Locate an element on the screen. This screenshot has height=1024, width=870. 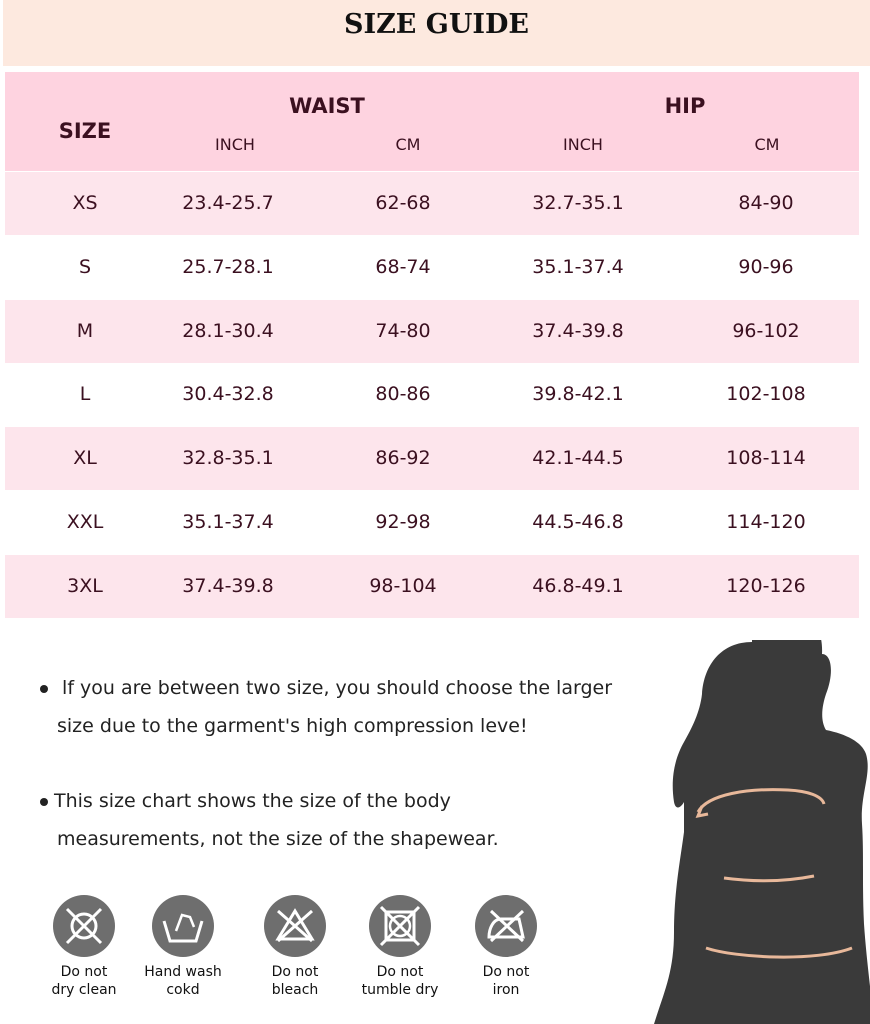
title-banner: SIZE GUIDE is located at coordinates (436, 33).